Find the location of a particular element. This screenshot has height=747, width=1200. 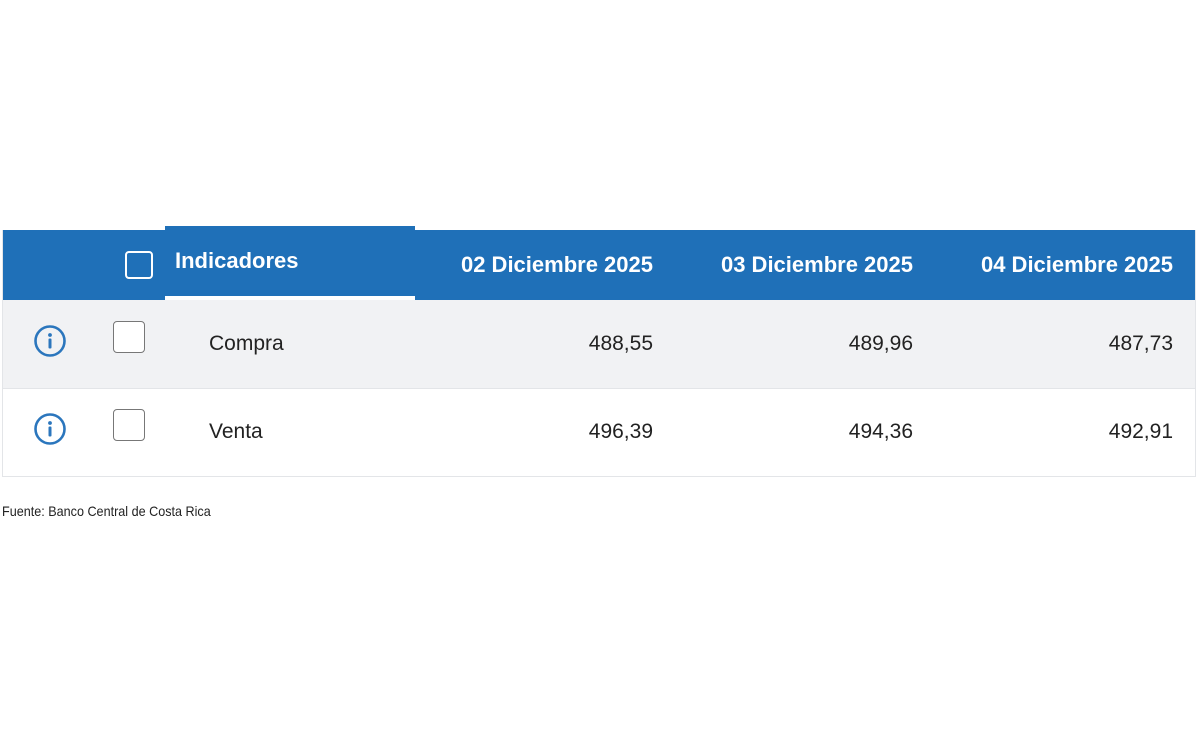

value-cell: 487,73 is located at coordinates (1140, 343).